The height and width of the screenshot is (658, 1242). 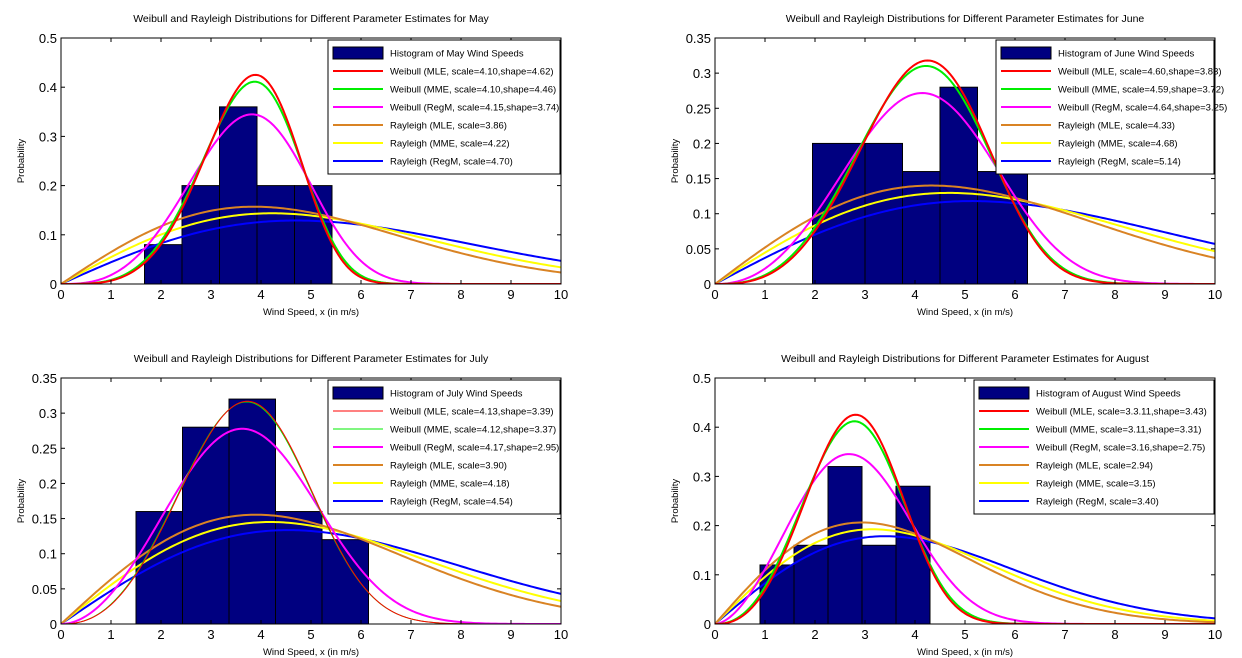 What do you see at coordinates (1094, 466) in the screenshot?
I see `legend-label: Rayleigh (MLE, scale=2.94)` at bounding box center [1094, 466].